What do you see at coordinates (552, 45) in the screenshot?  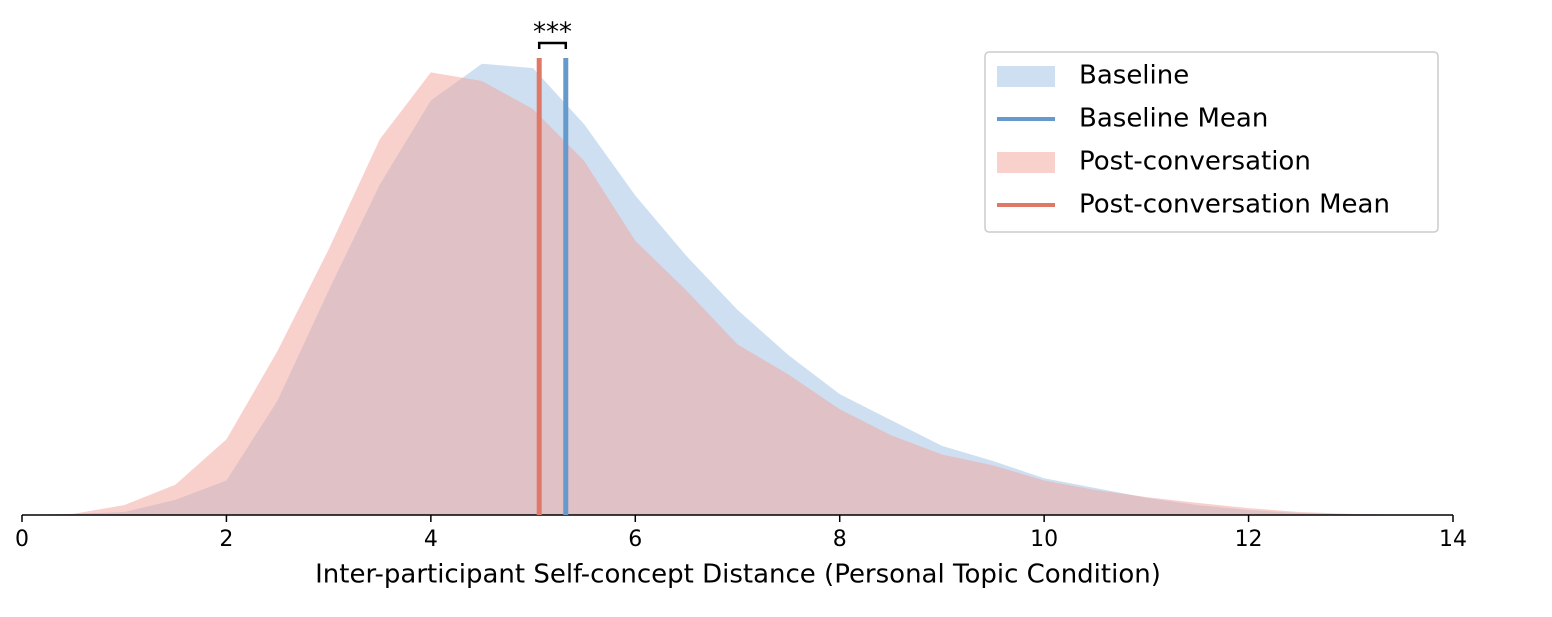 I see `significance-bracket` at bounding box center [552, 45].